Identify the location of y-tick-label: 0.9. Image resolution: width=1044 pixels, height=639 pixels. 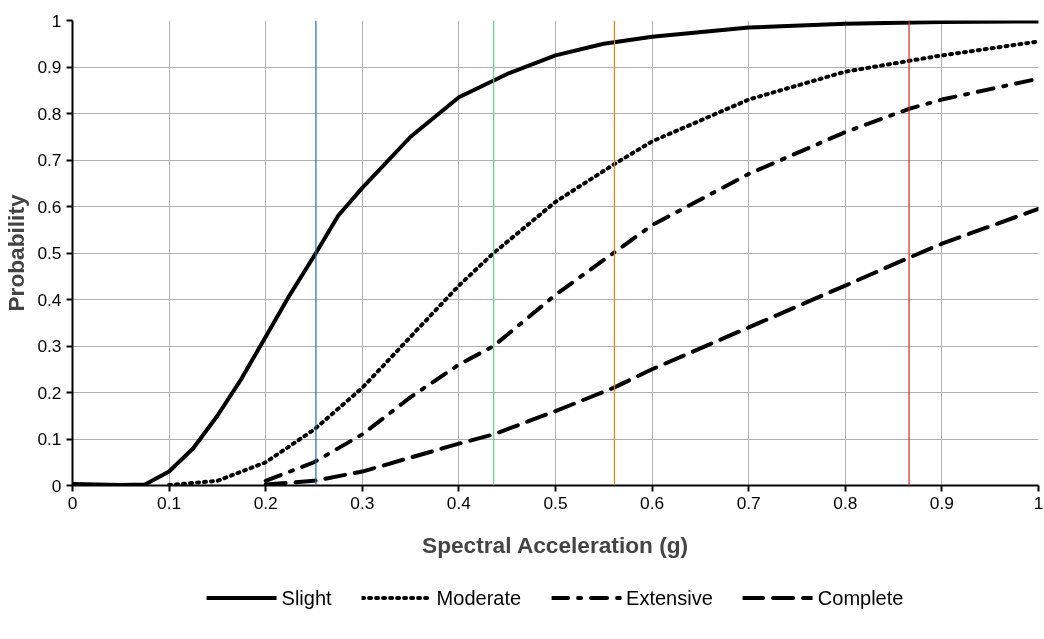
(49, 67).